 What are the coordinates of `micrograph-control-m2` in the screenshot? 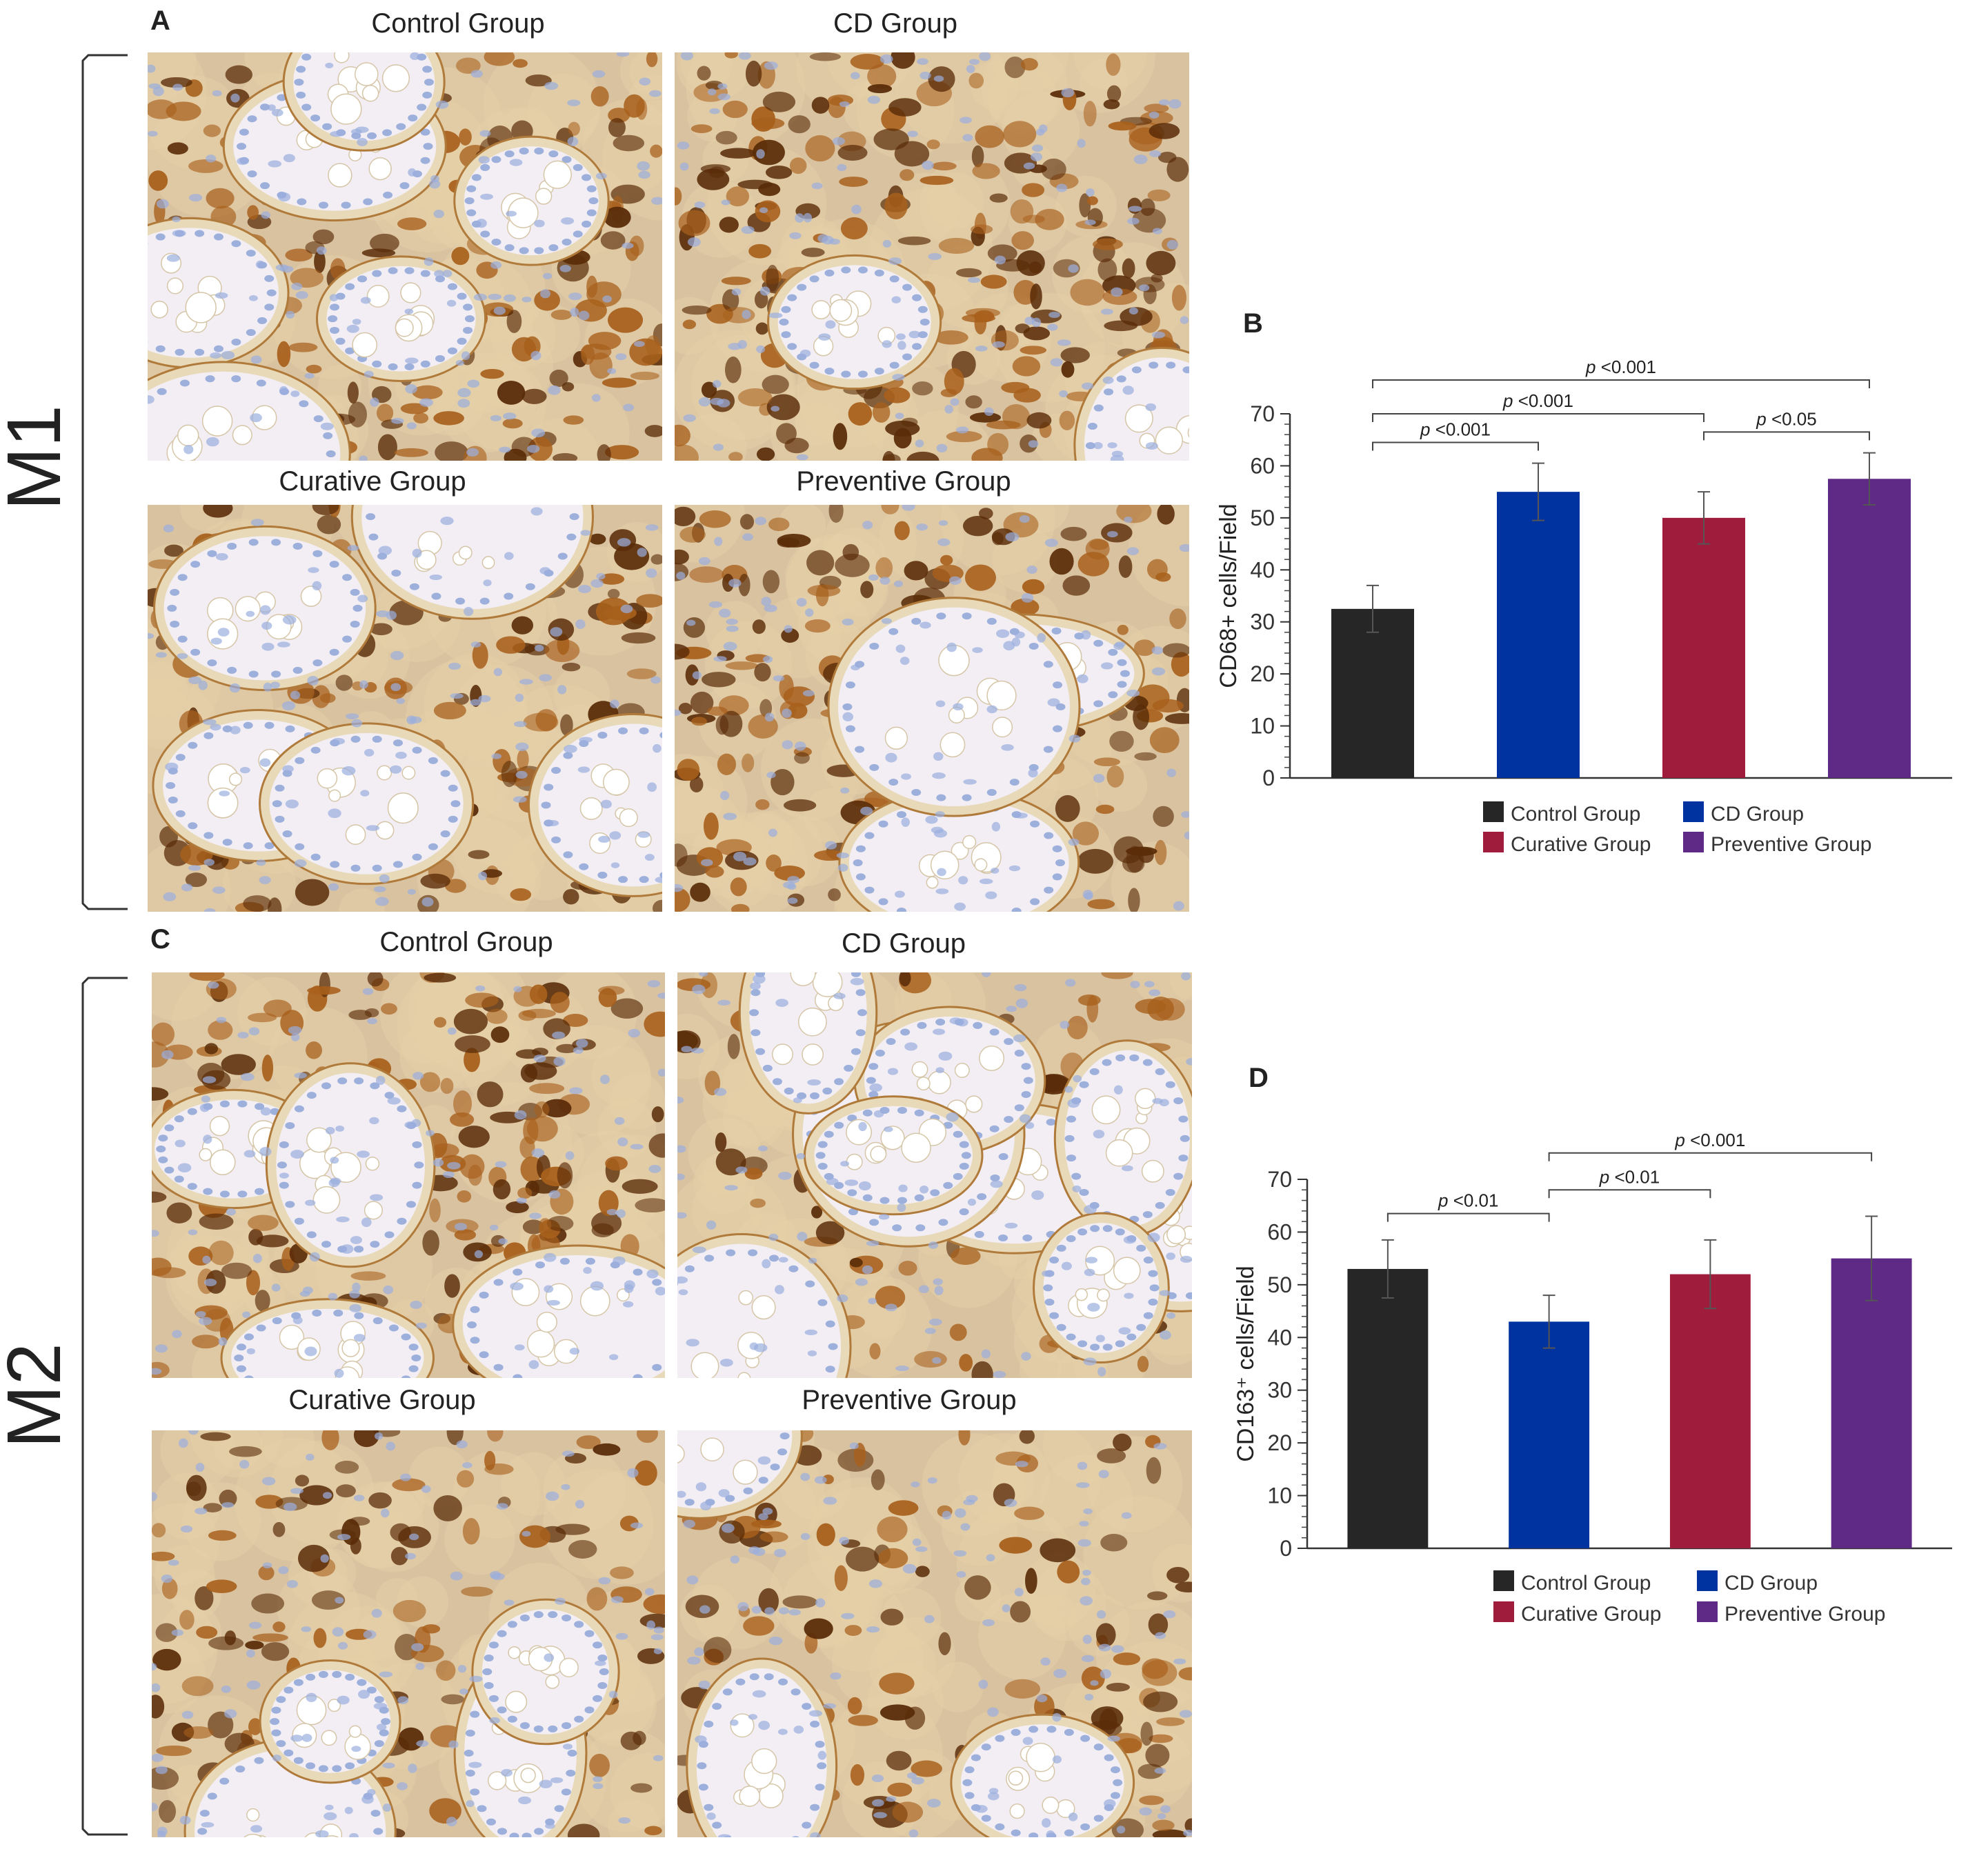 It's located at (408, 1175).